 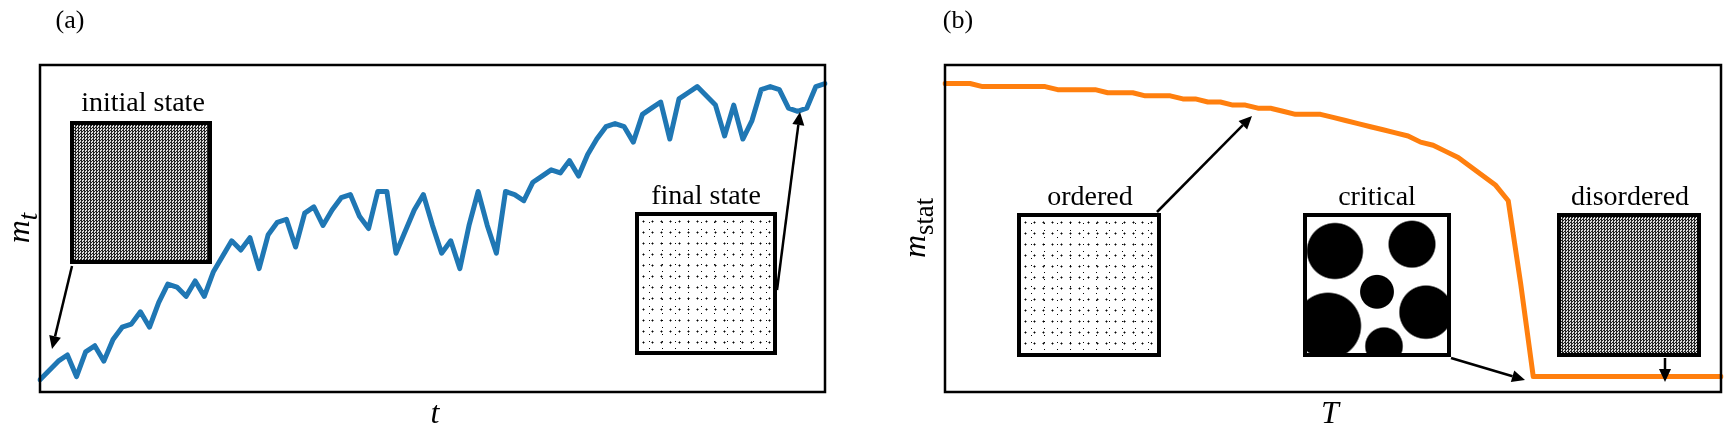 I want to click on annotation: disordered, so click(x=1630, y=195).